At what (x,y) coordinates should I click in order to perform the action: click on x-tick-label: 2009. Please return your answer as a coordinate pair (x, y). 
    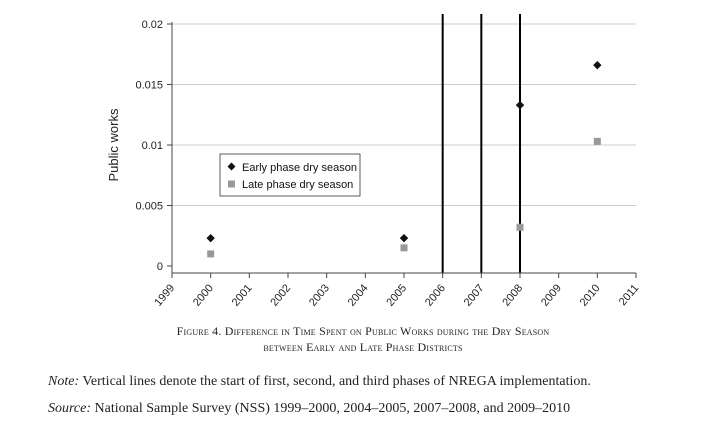
    Looking at the image, I should click on (551, 295).